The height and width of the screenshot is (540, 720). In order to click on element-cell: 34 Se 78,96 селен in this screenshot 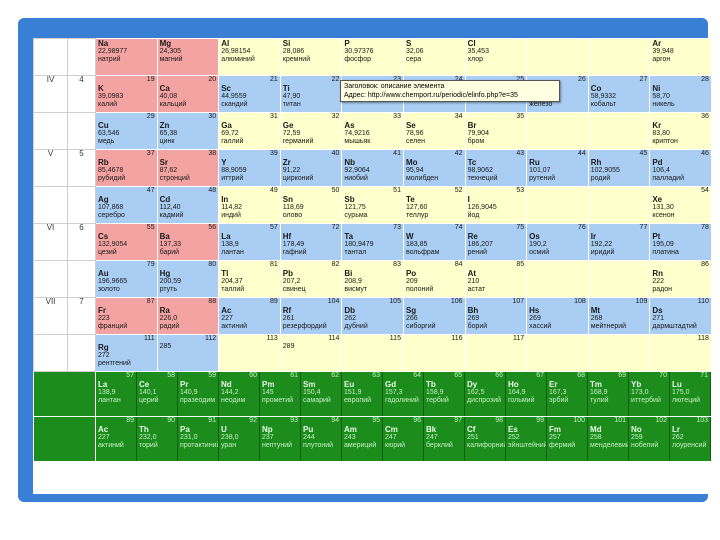, I will do `click(434, 131)`.